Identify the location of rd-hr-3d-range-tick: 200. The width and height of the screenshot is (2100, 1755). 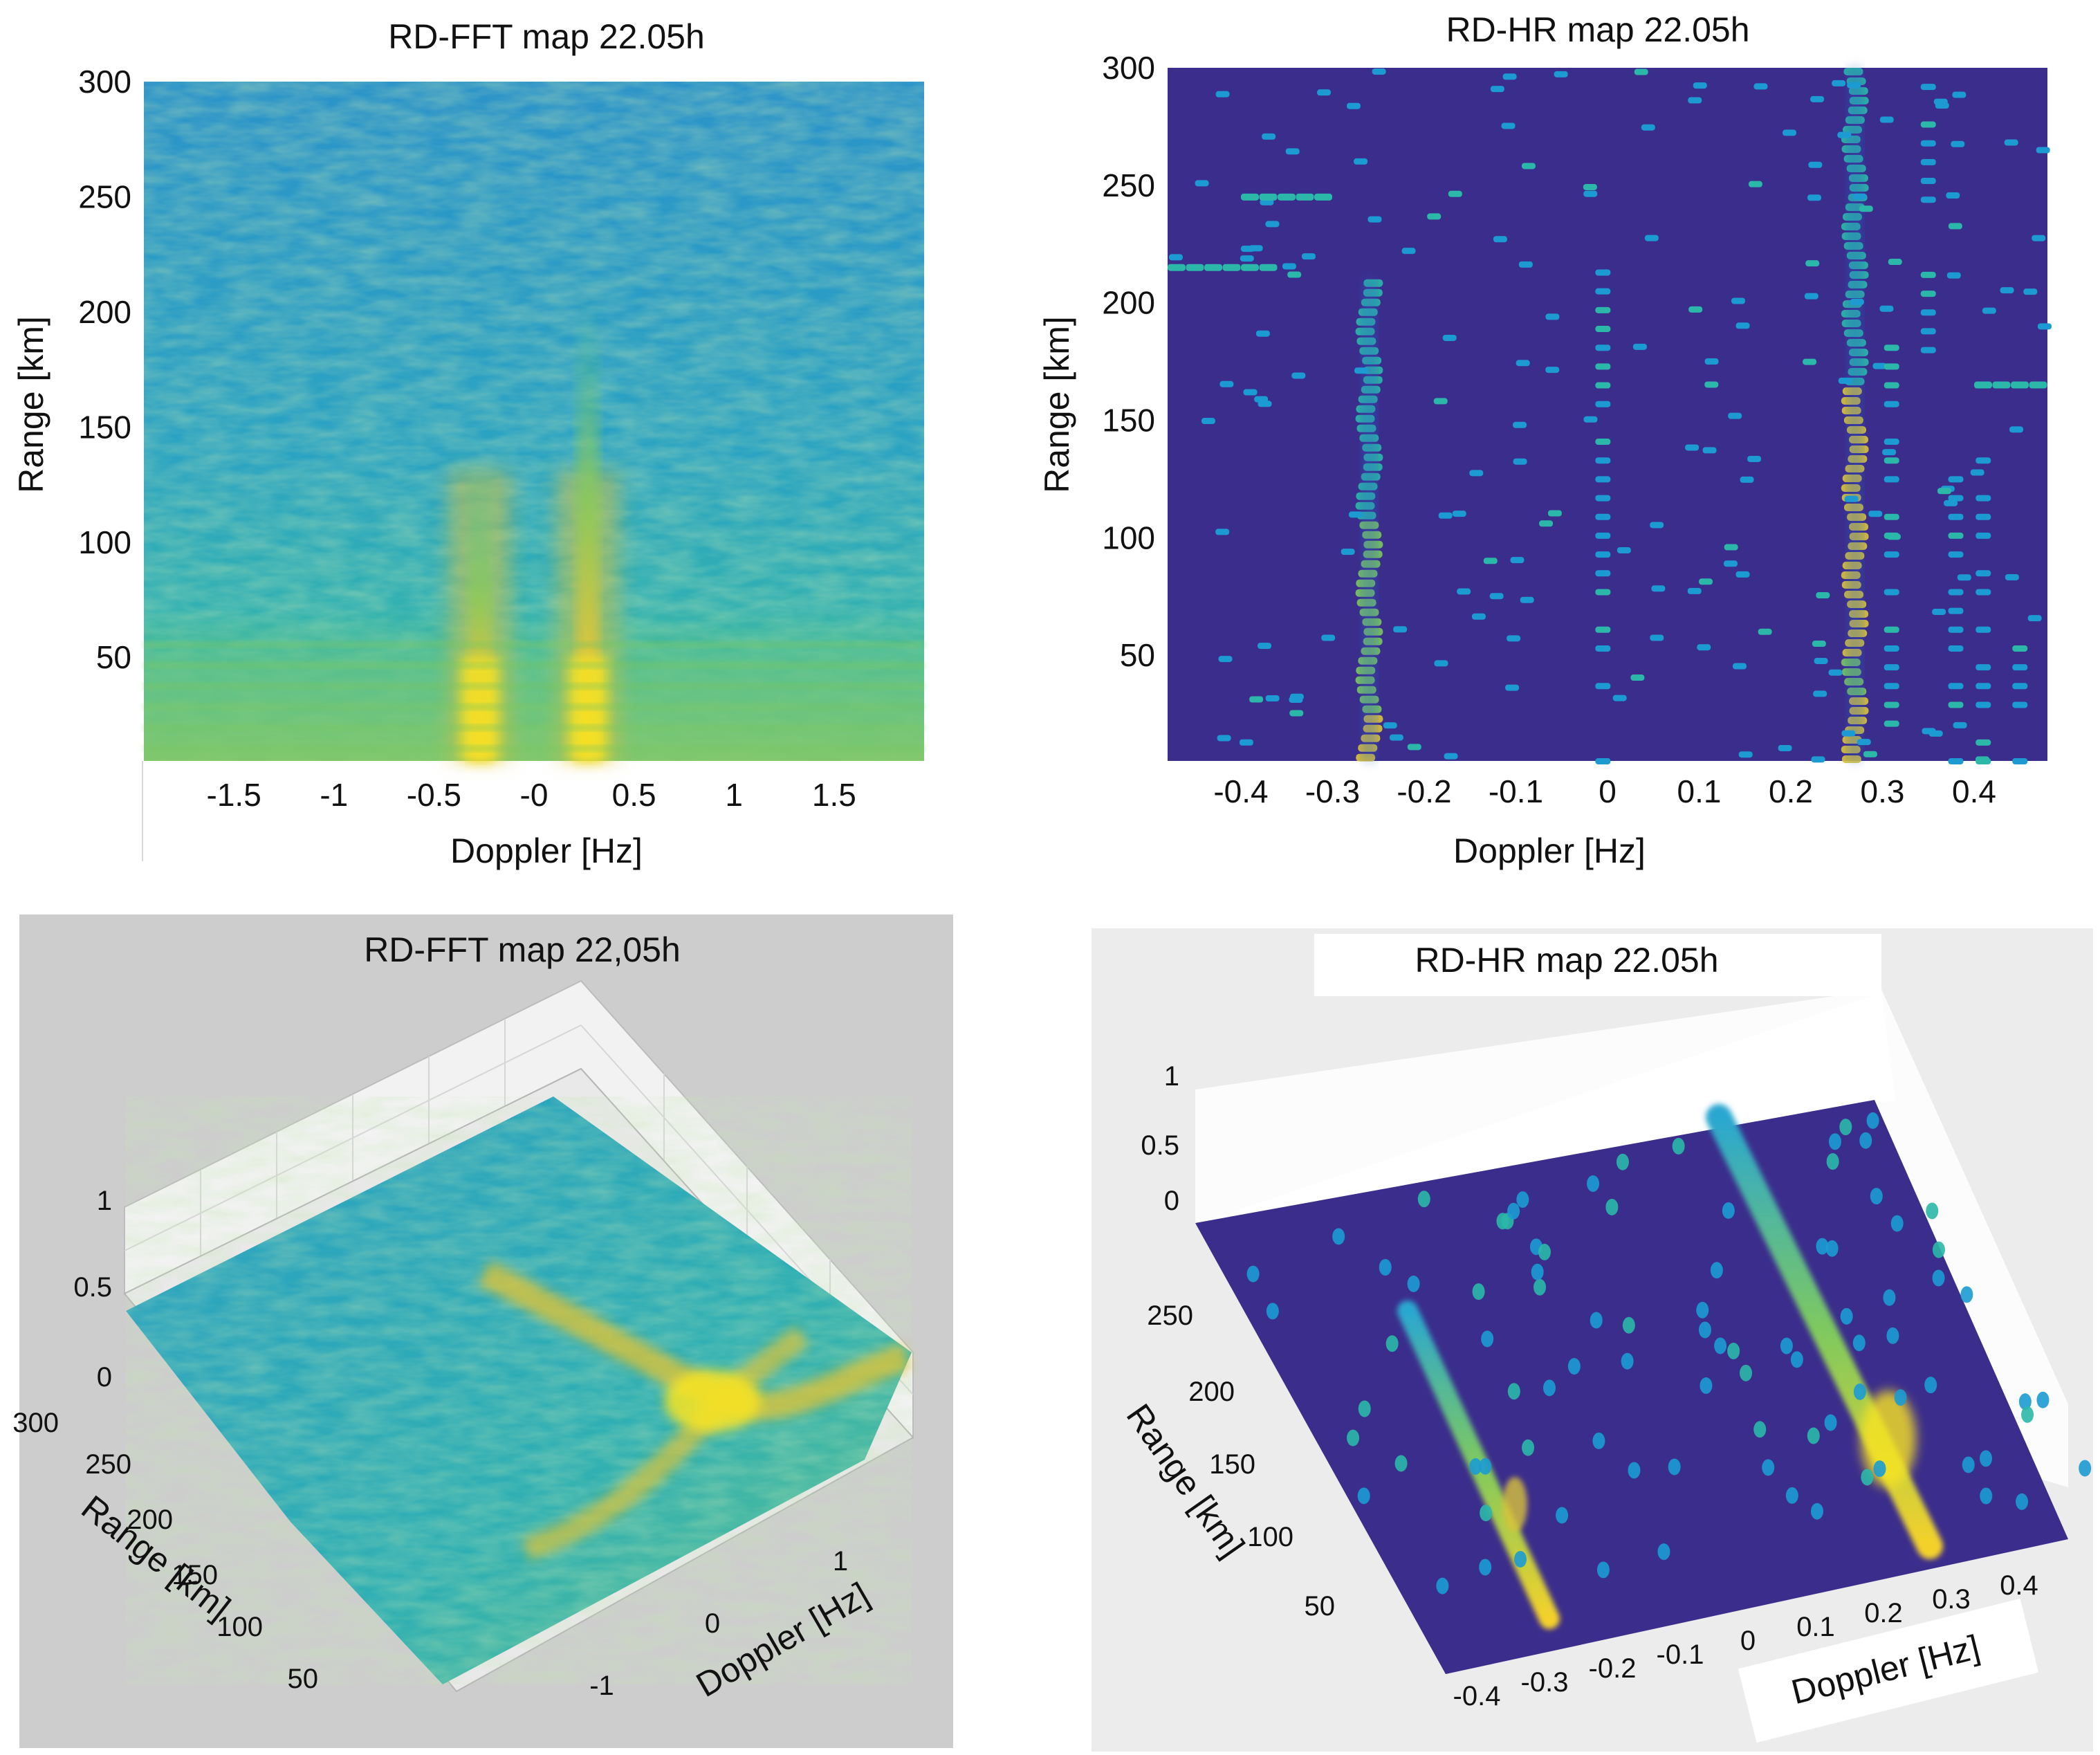
(1211, 1392).